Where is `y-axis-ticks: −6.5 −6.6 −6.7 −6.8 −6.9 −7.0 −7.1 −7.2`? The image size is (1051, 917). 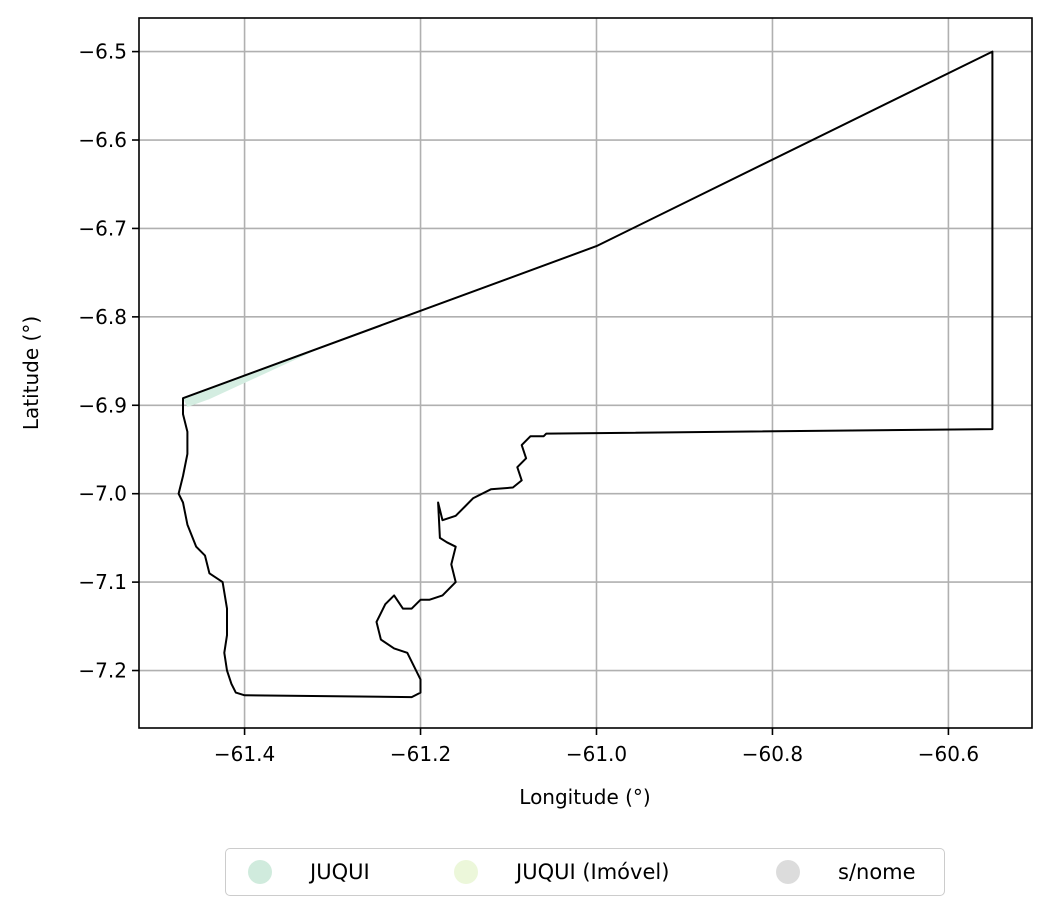 y-axis-ticks: −6.5 −6.6 −6.7 −6.8 −6.9 −7.0 −7.1 −7.2 is located at coordinates (108, 361).